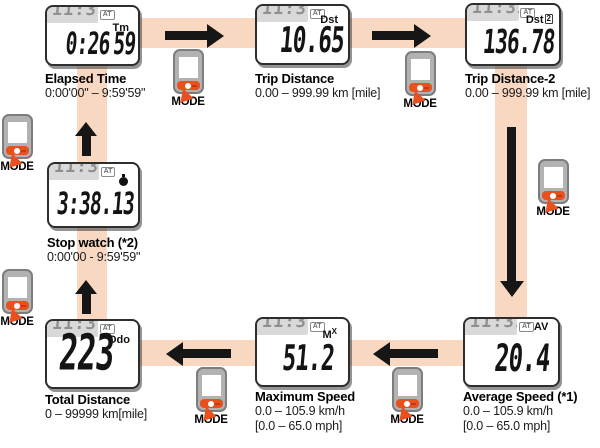 The image size is (600, 448). Describe the element at coordinates (88, 399) in the screenshot. I see `screen-title: Total Distance` at that location.